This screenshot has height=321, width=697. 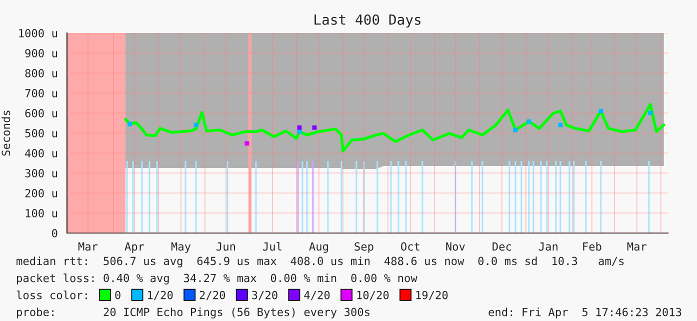 I want to click on legend-label: 19/20, so click(x=432, y=295).